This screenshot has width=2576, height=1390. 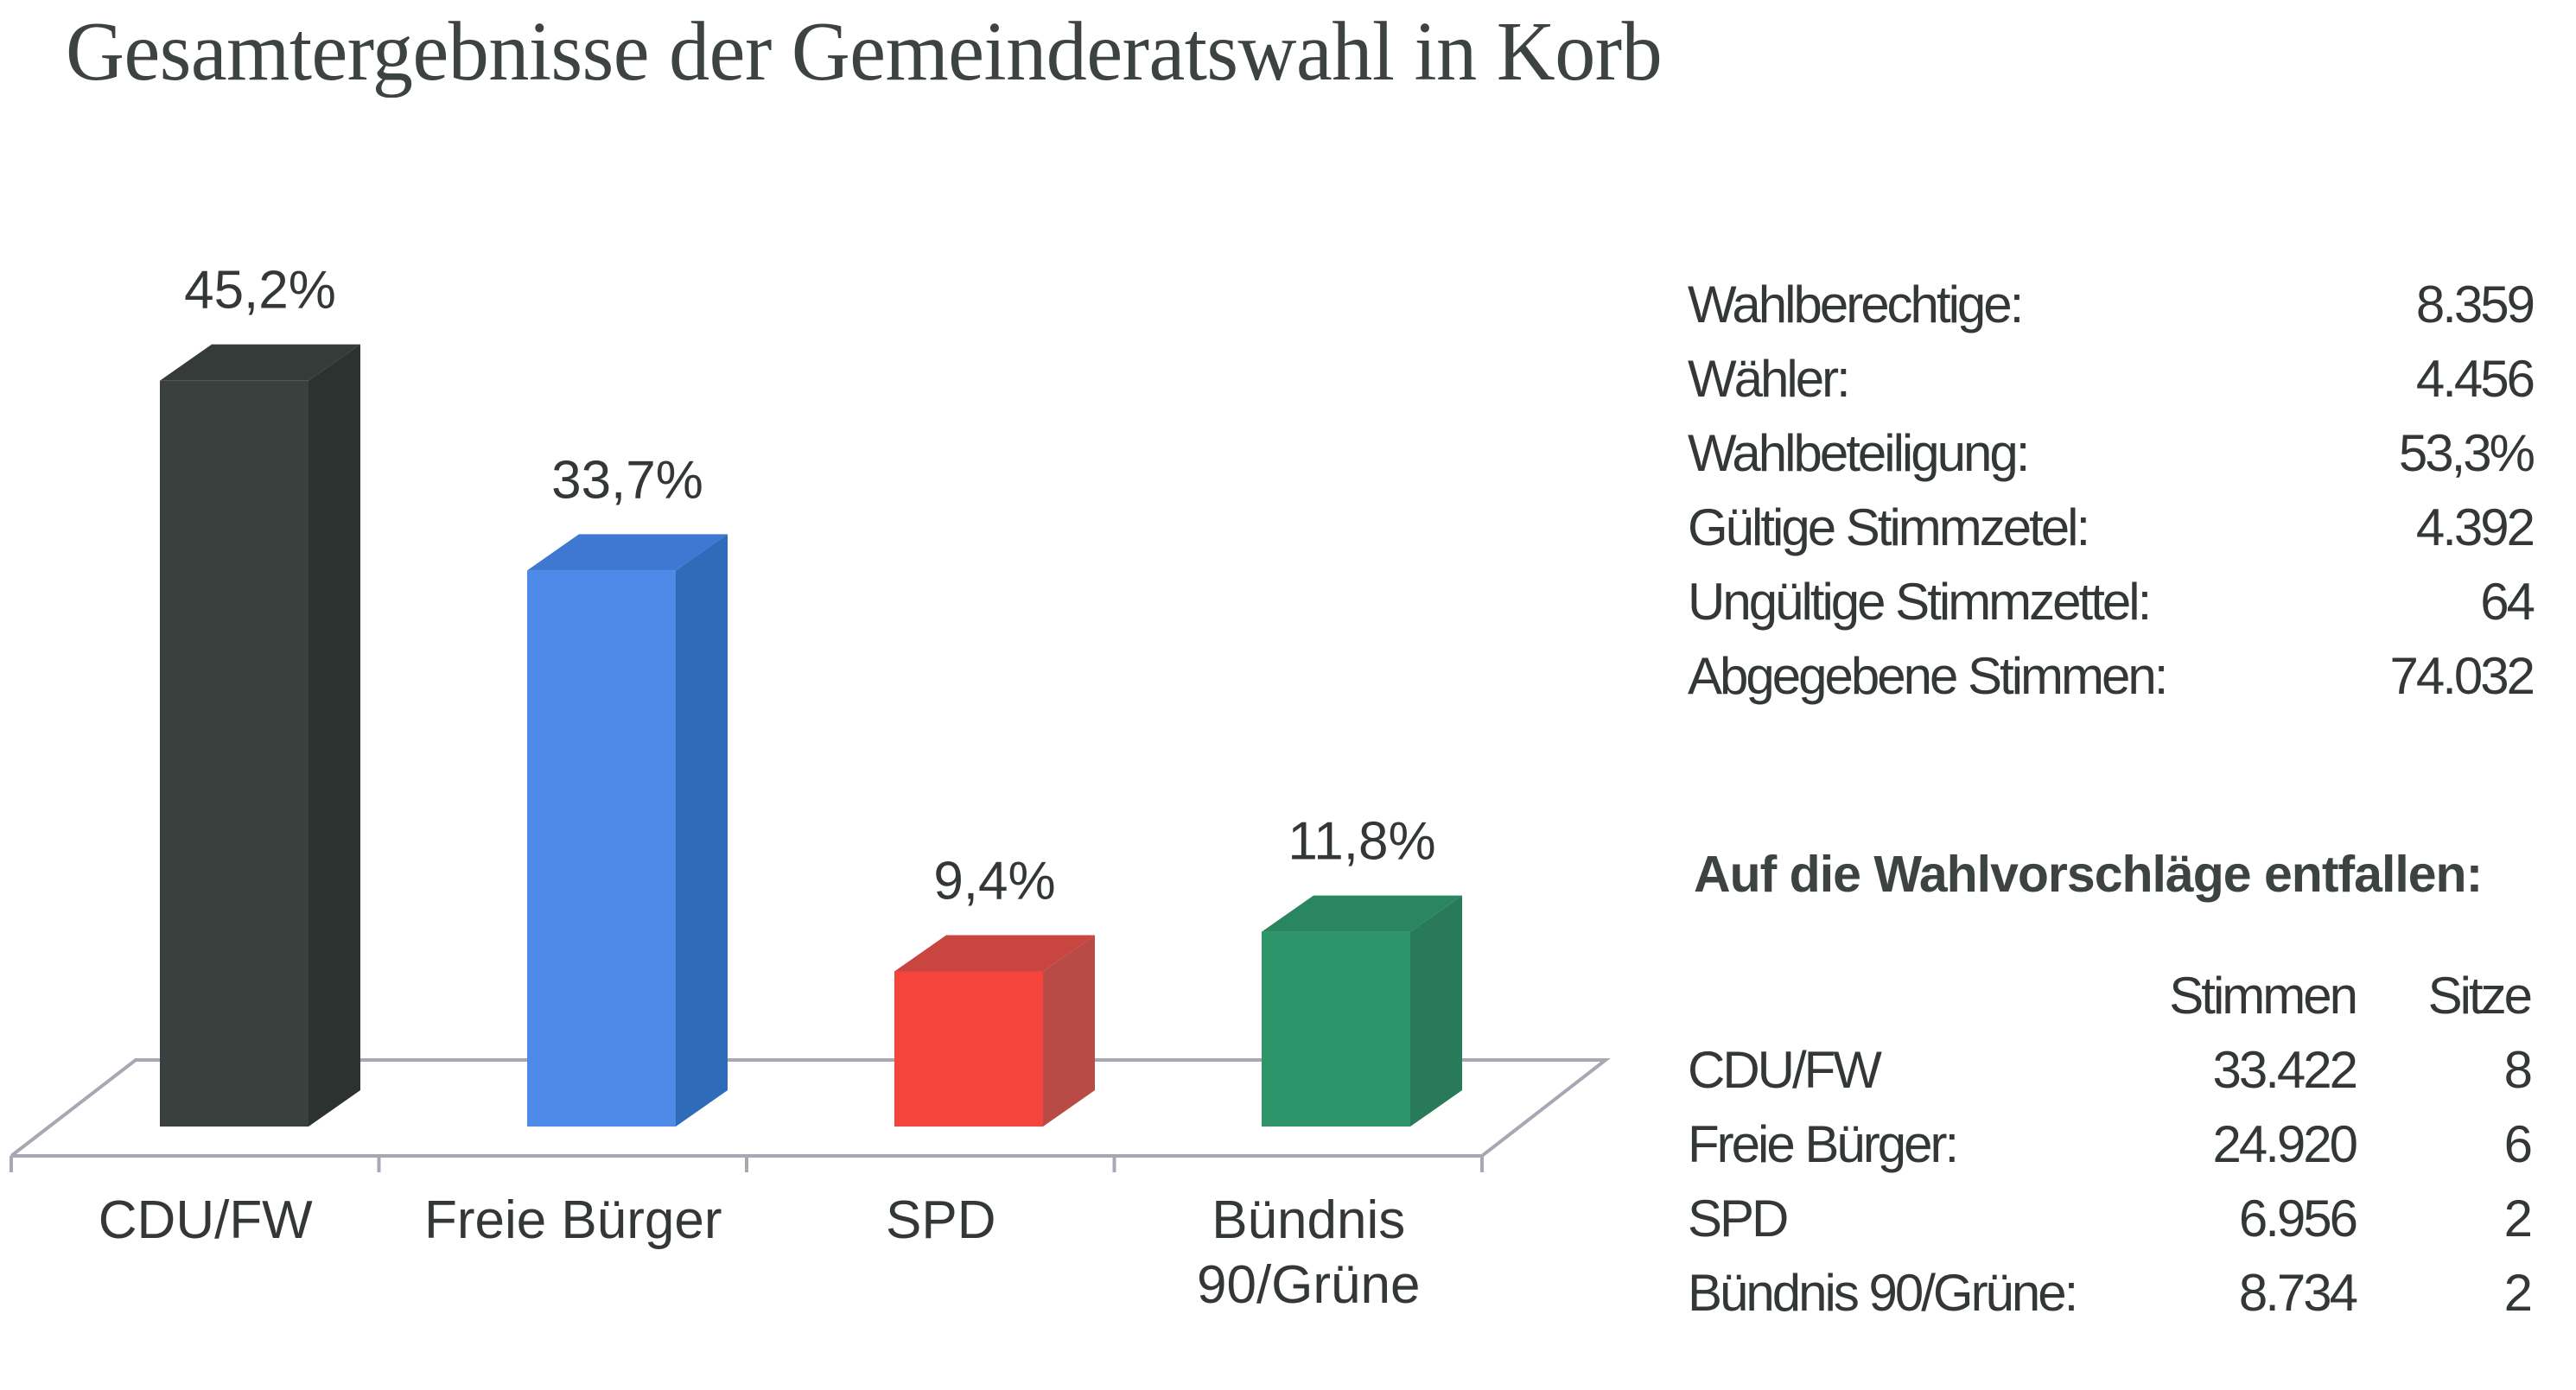 I want to click on category-label: Bündnis, so click(x=1308, y=1220).